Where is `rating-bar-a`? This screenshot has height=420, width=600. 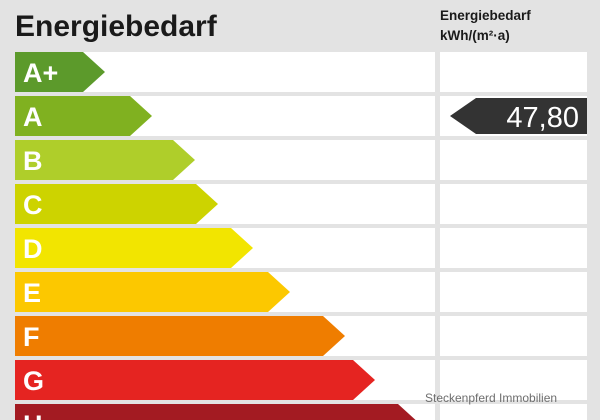 rating-bar-a is located at coordinates (83, 116).